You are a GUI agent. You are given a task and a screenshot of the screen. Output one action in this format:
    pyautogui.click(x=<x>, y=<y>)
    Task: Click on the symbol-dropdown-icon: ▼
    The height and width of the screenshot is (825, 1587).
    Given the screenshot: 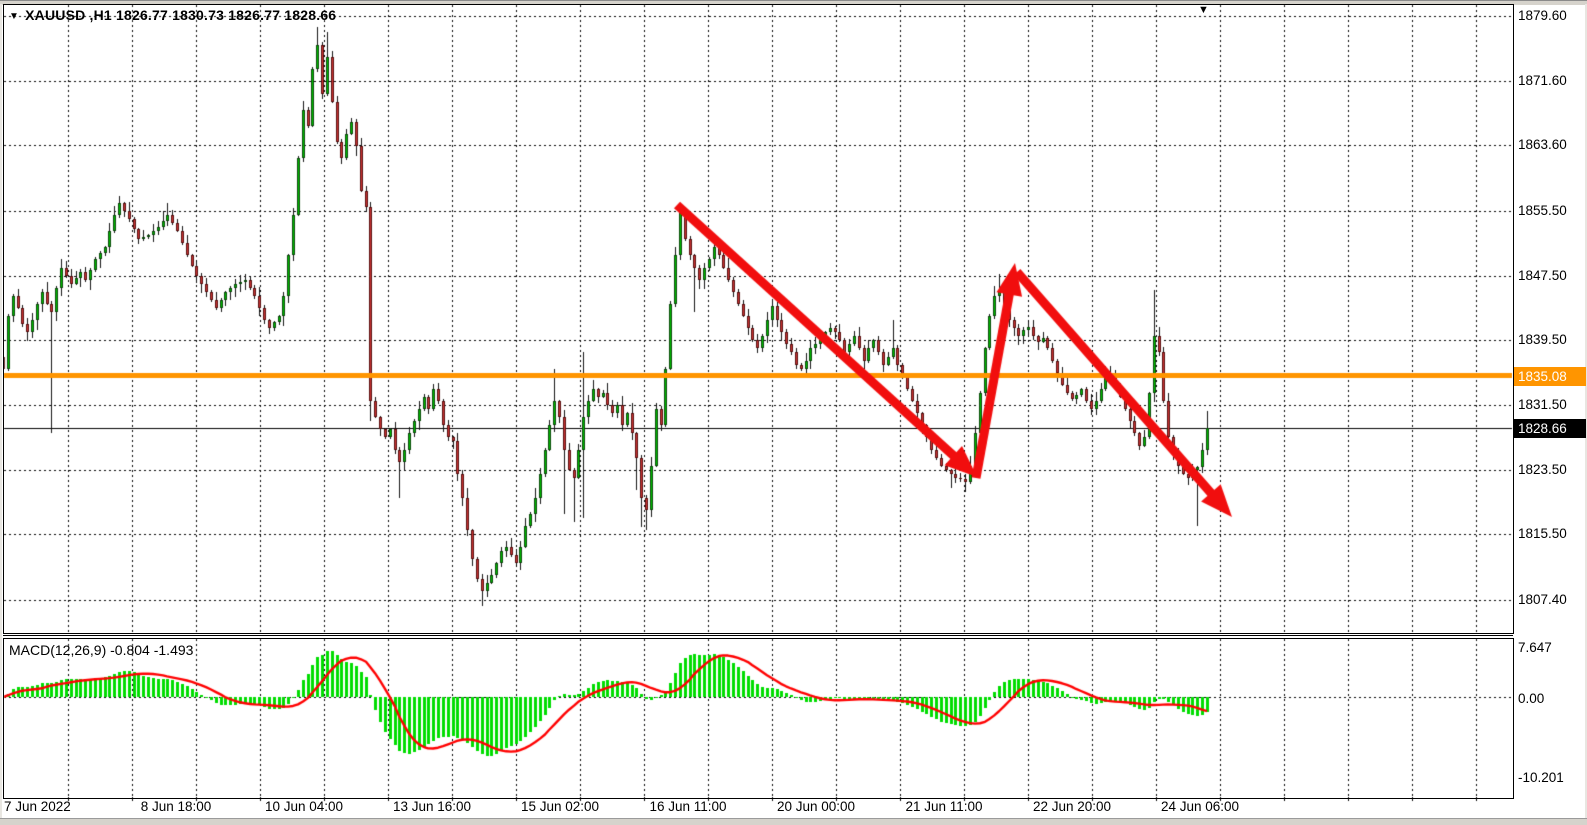 What is the action you would take?
    pyautogui.click(x=14, y=16)
    